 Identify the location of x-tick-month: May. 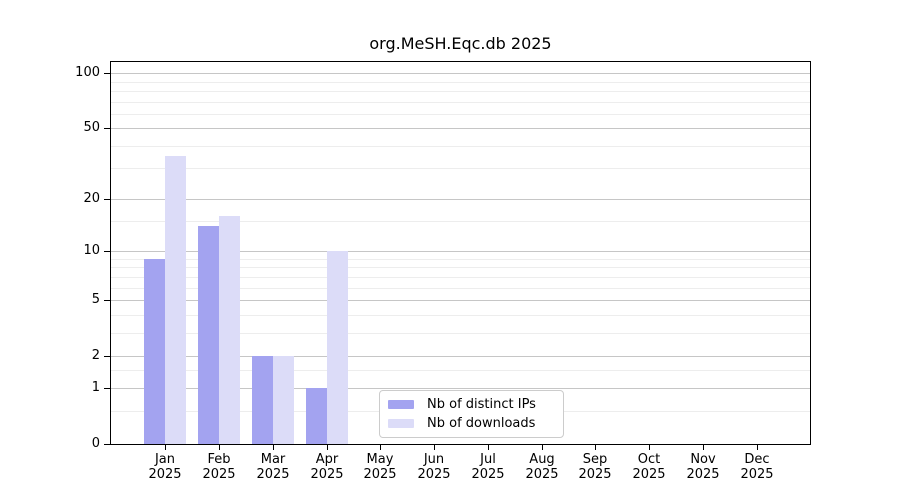
(380, 459).